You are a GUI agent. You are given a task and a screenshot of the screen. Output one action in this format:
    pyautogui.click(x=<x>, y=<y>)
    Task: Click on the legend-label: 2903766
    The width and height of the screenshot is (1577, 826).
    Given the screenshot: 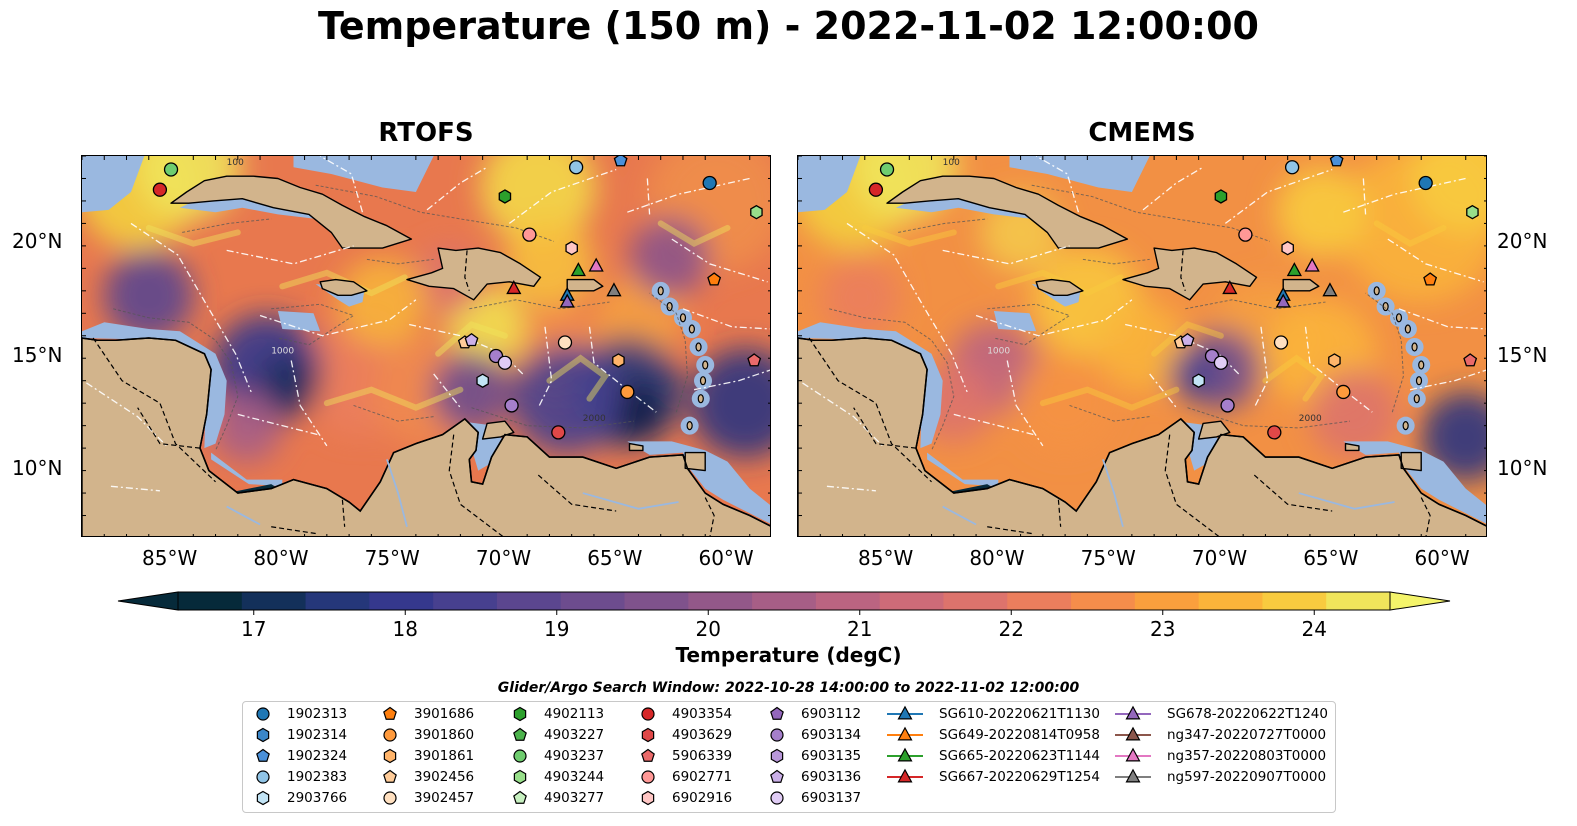 What is the action you would take?
    pyautogui.click(x=317, y=798)
    